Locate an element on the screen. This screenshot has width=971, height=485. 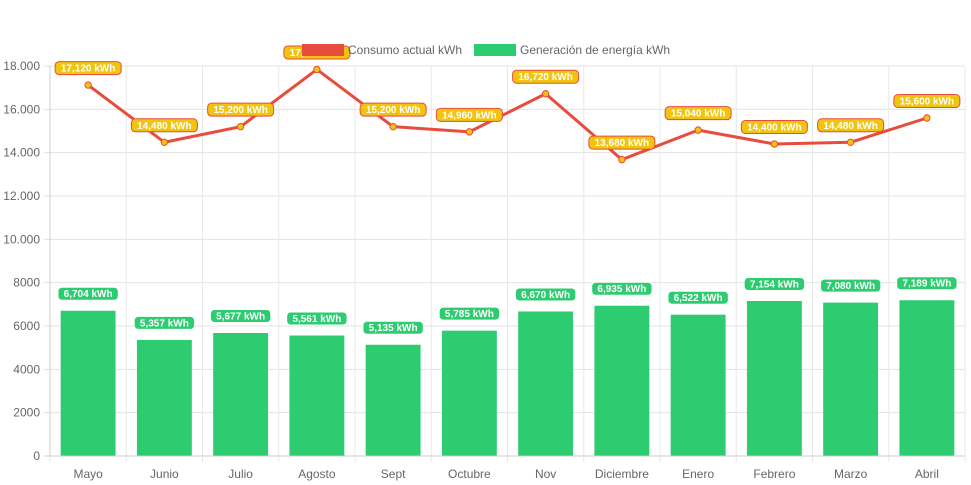
bar-data-label: 7,154 kWh is located at coordinates (774, 284).